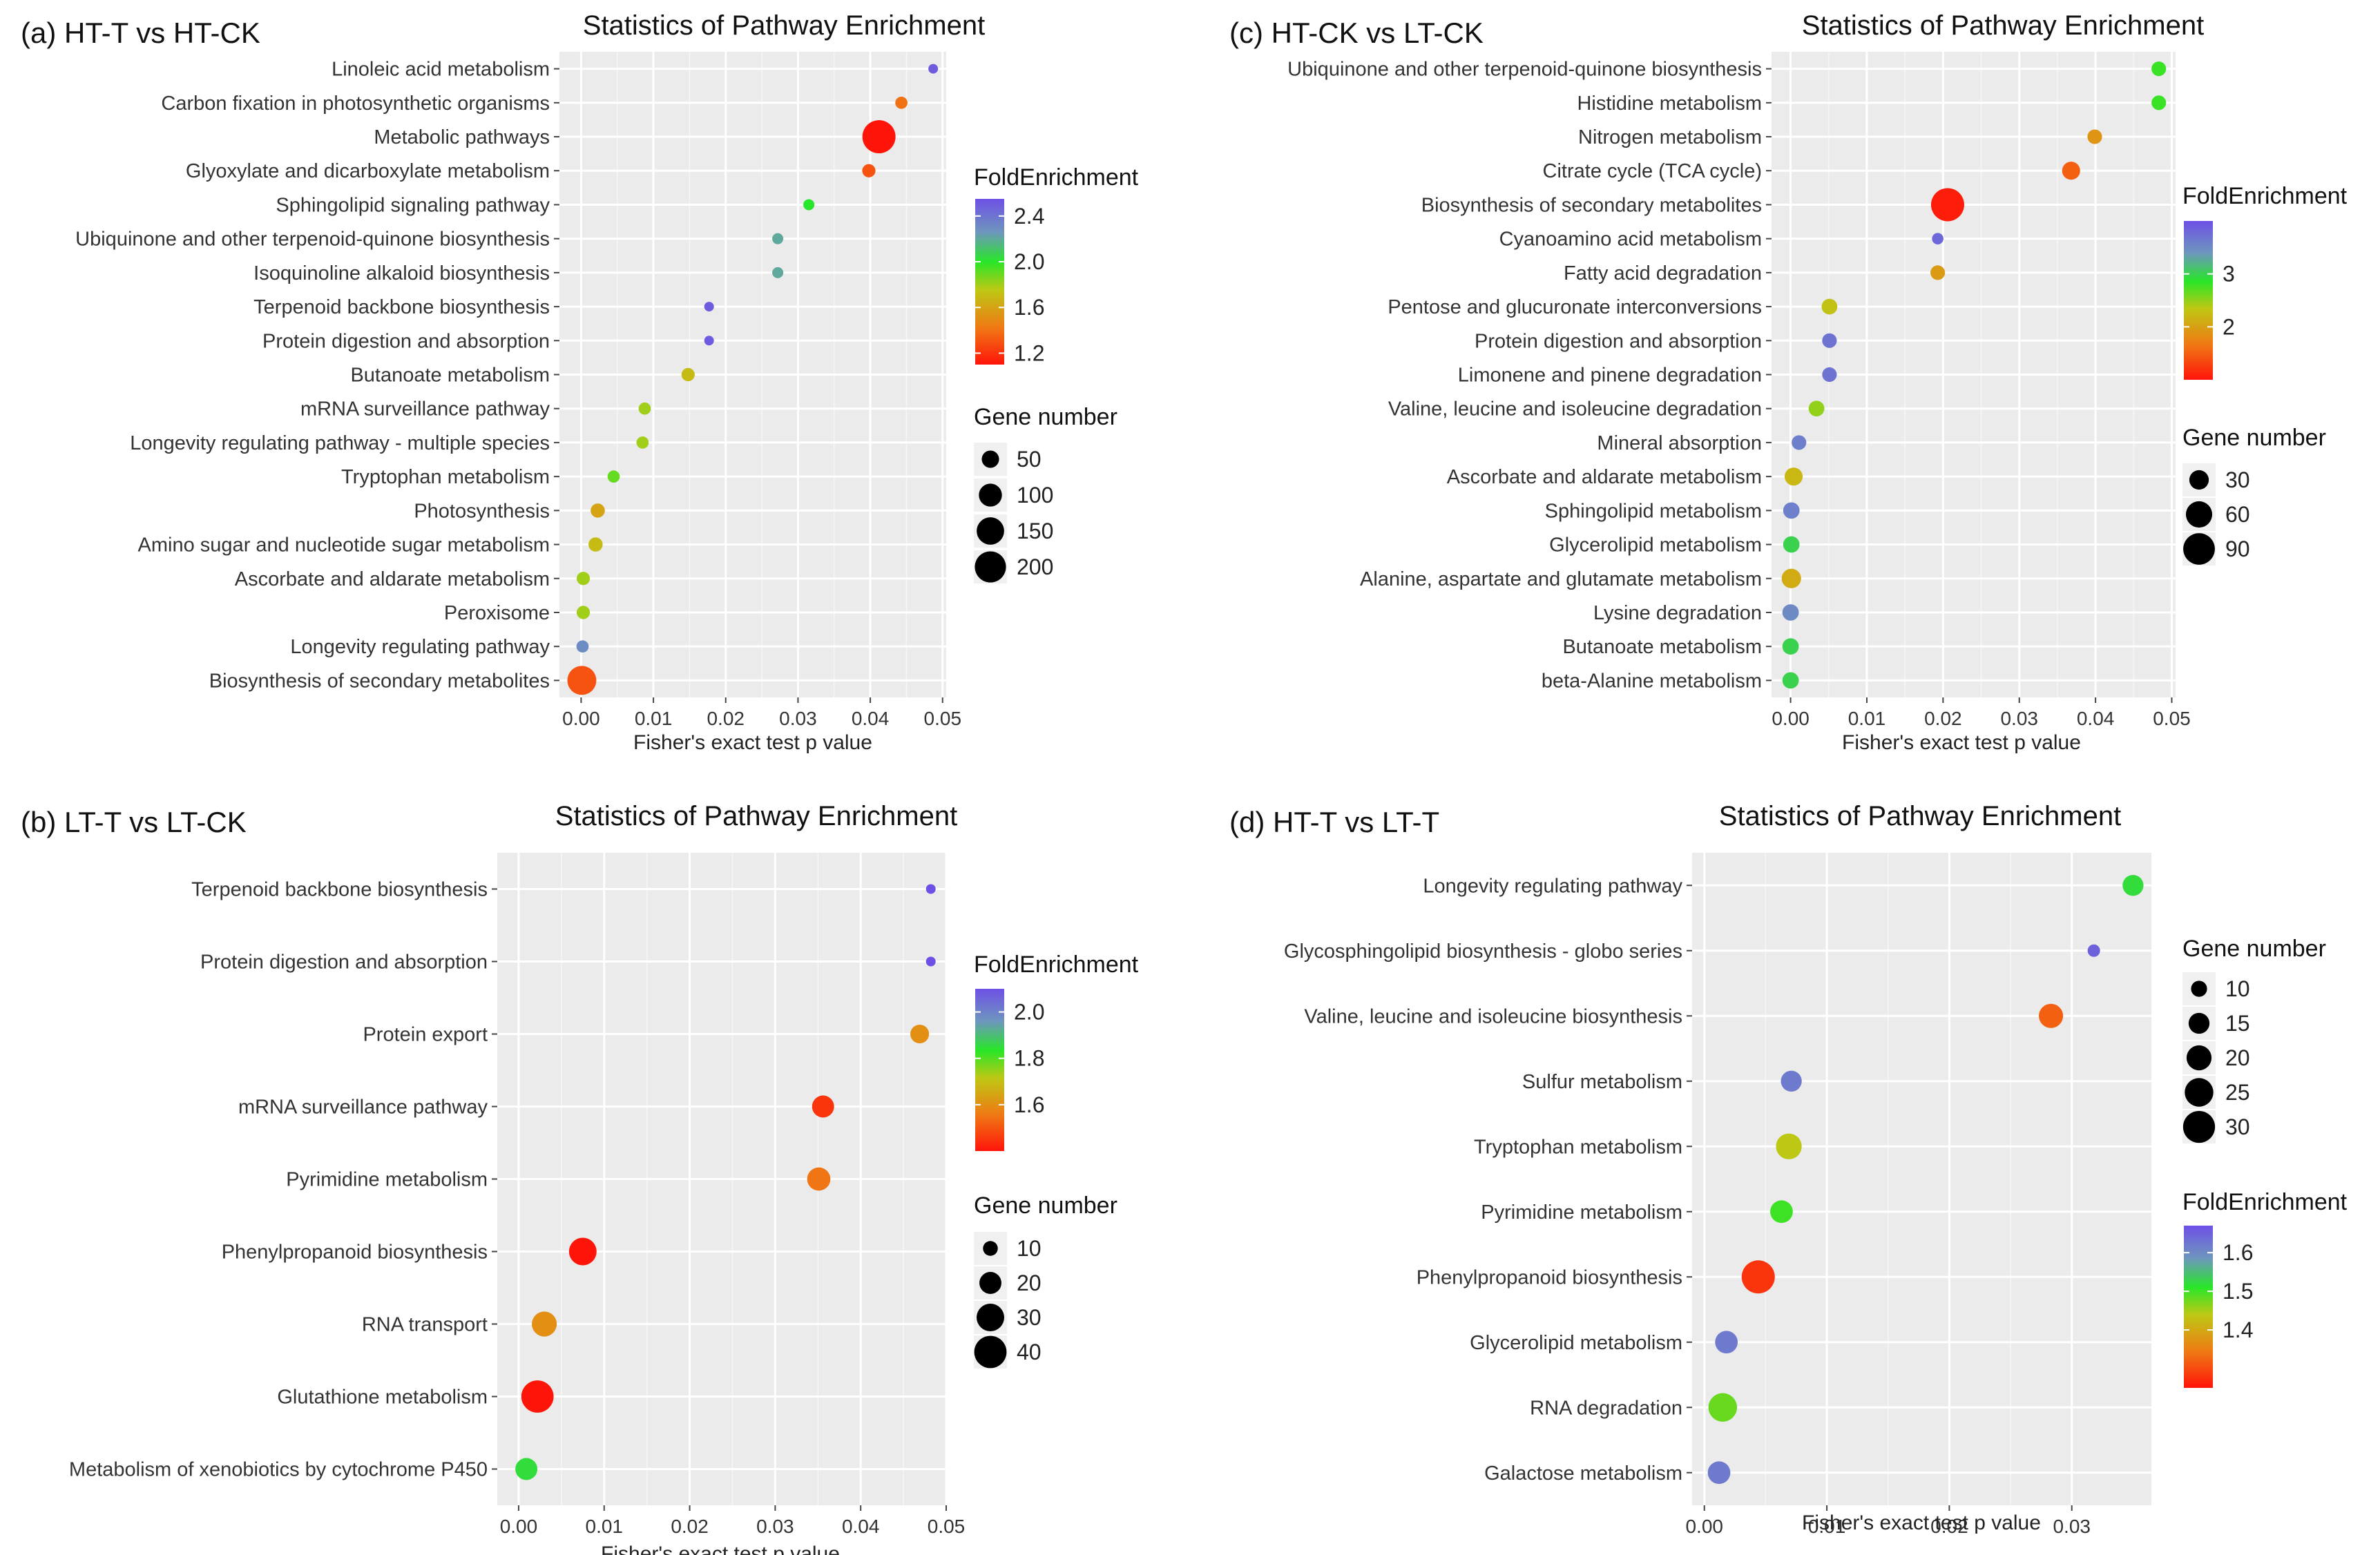 This screenshot has height=1555, width=2380. What do you see at coordinates (1029, 1012) in the screenshot?
I see `colorbar-label: 2.0` at bounding box center [1029, 1012].